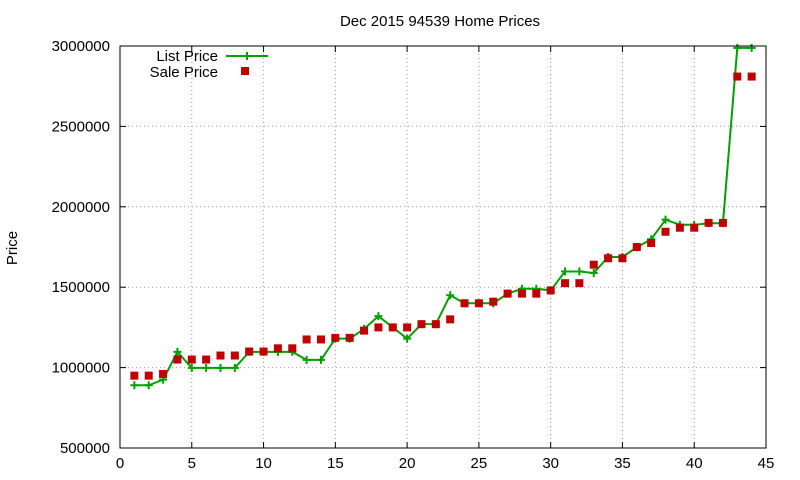 Image resolution: width=800 pixels, height=480 pixels. What do you see at coordinates (81, 126) in the screenshot?
I see `y-tick-label: 2500000` at bounding box center [81, 126].